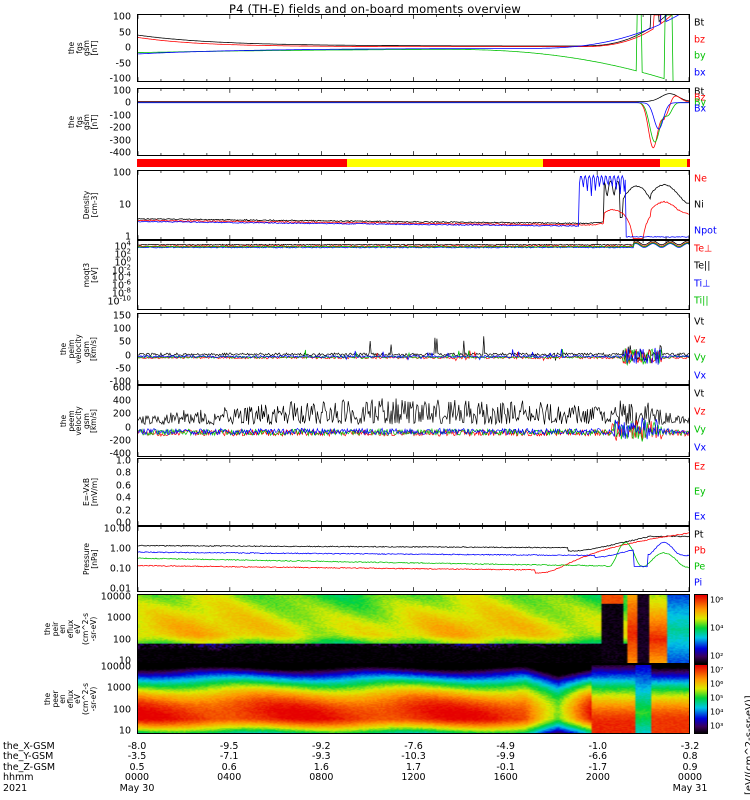  I want to click on y-tick-label: 10-10, so click(119, 301).